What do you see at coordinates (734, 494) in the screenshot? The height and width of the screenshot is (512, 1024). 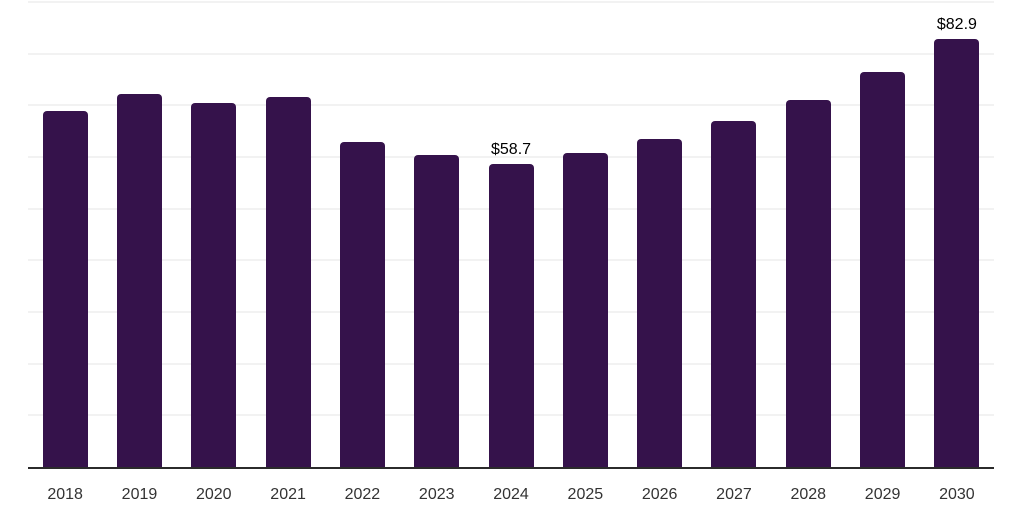 I see `x-tick-2027: 2027` at bounding box center [734, 494].